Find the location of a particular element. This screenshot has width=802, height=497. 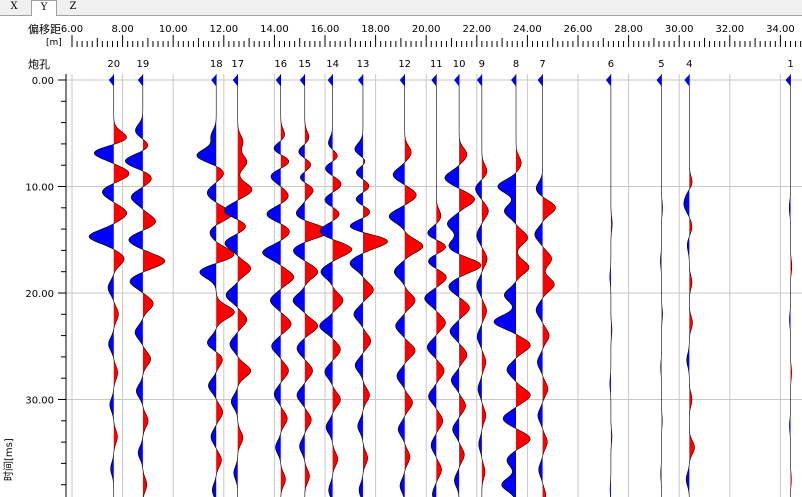

x-tick-label: 6.00 is located at coordinates (72, 29).